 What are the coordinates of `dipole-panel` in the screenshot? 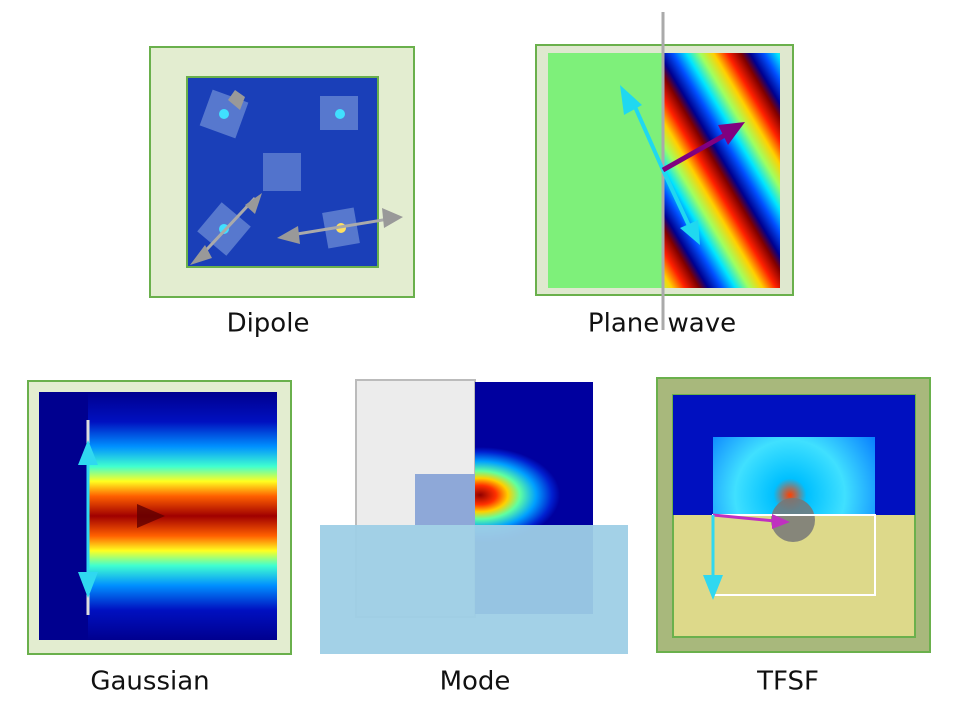 It's located at (282, 172).